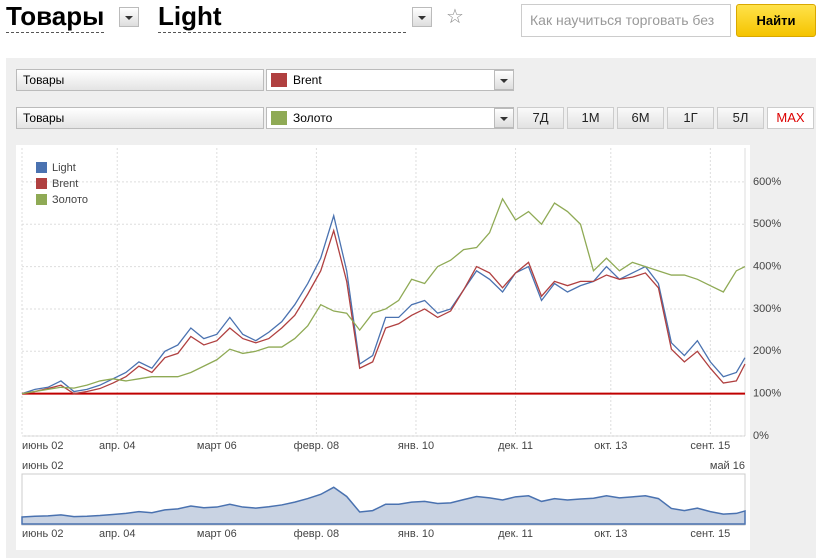 Image resolution: width=818 pixels, height=558 pixels. Describe the element at coordinates (610, 534) in the screenshot. I see `navigator-tick-label: окт. 13` at that location.